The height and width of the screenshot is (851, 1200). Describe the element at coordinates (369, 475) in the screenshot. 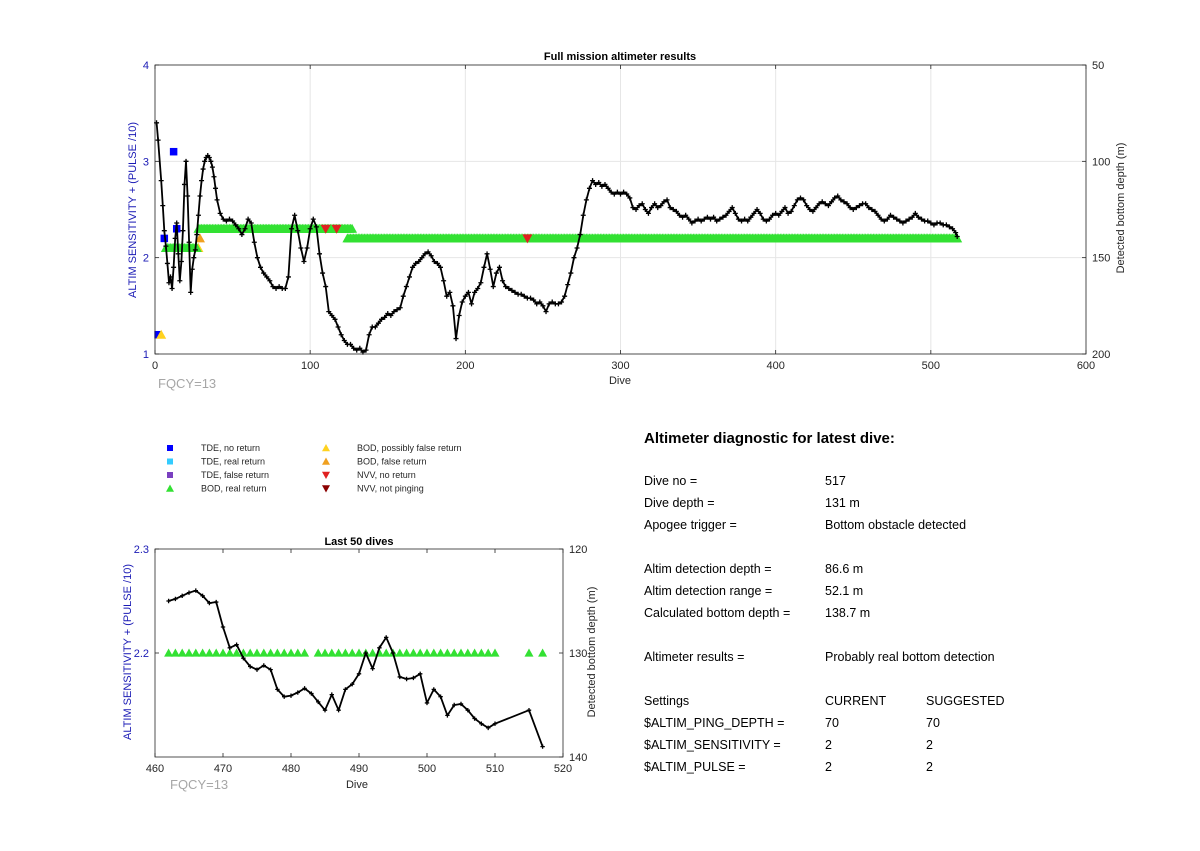

I see `legend-entry: NVV, no return` at that location.